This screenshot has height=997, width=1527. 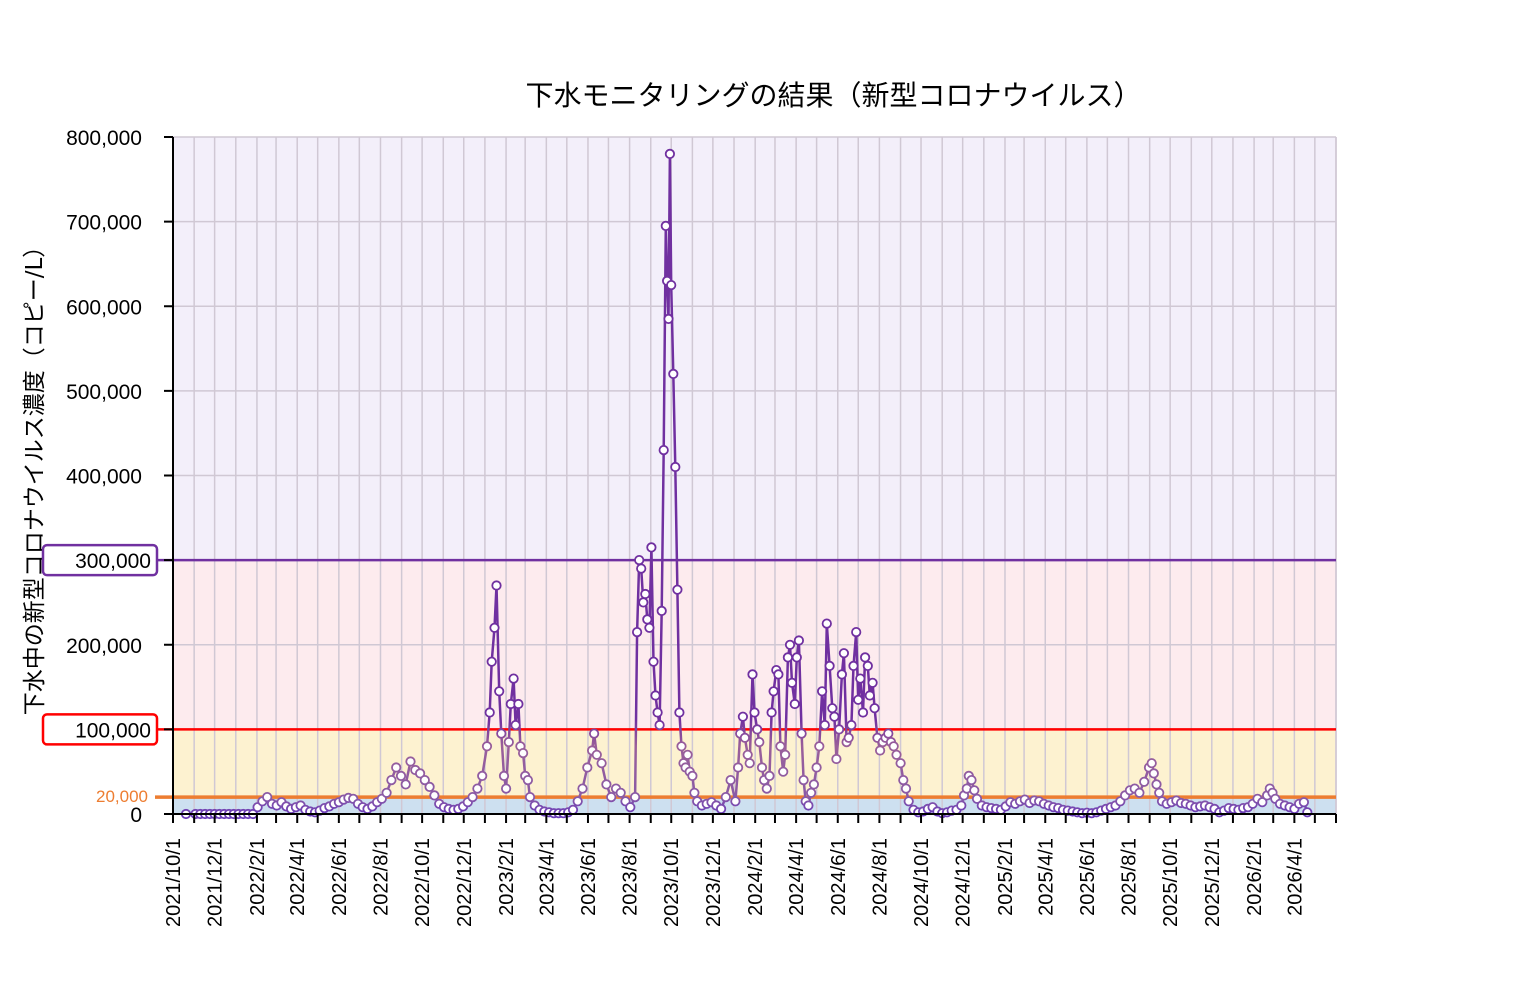 What do you see at coordinates (631, 877) in the screenshot?
I see `x-tick-label: 2023/8/1` at bounding box center [631, 877].